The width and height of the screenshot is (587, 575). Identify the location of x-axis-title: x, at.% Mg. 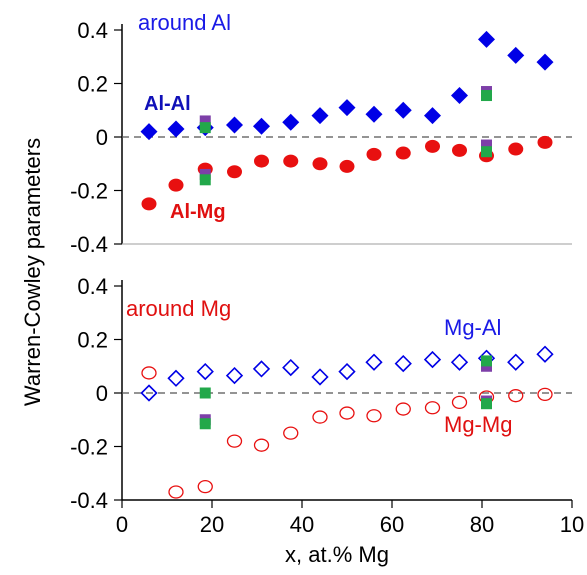
(337, 554).